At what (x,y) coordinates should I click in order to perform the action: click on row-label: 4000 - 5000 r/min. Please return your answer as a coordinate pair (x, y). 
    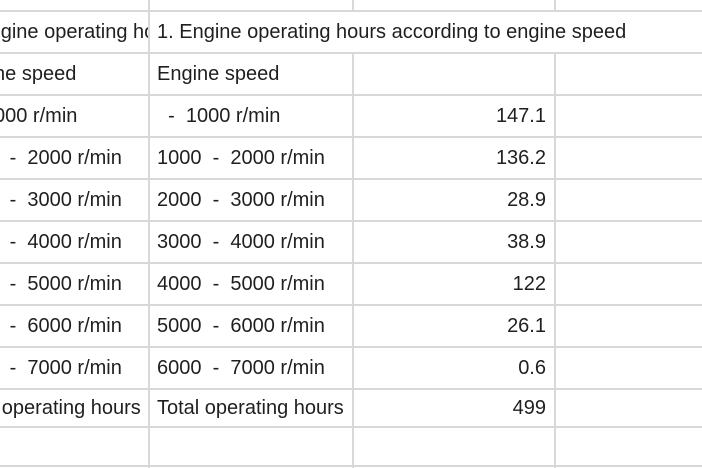
    Looking at the image, I should click on (241, 283).